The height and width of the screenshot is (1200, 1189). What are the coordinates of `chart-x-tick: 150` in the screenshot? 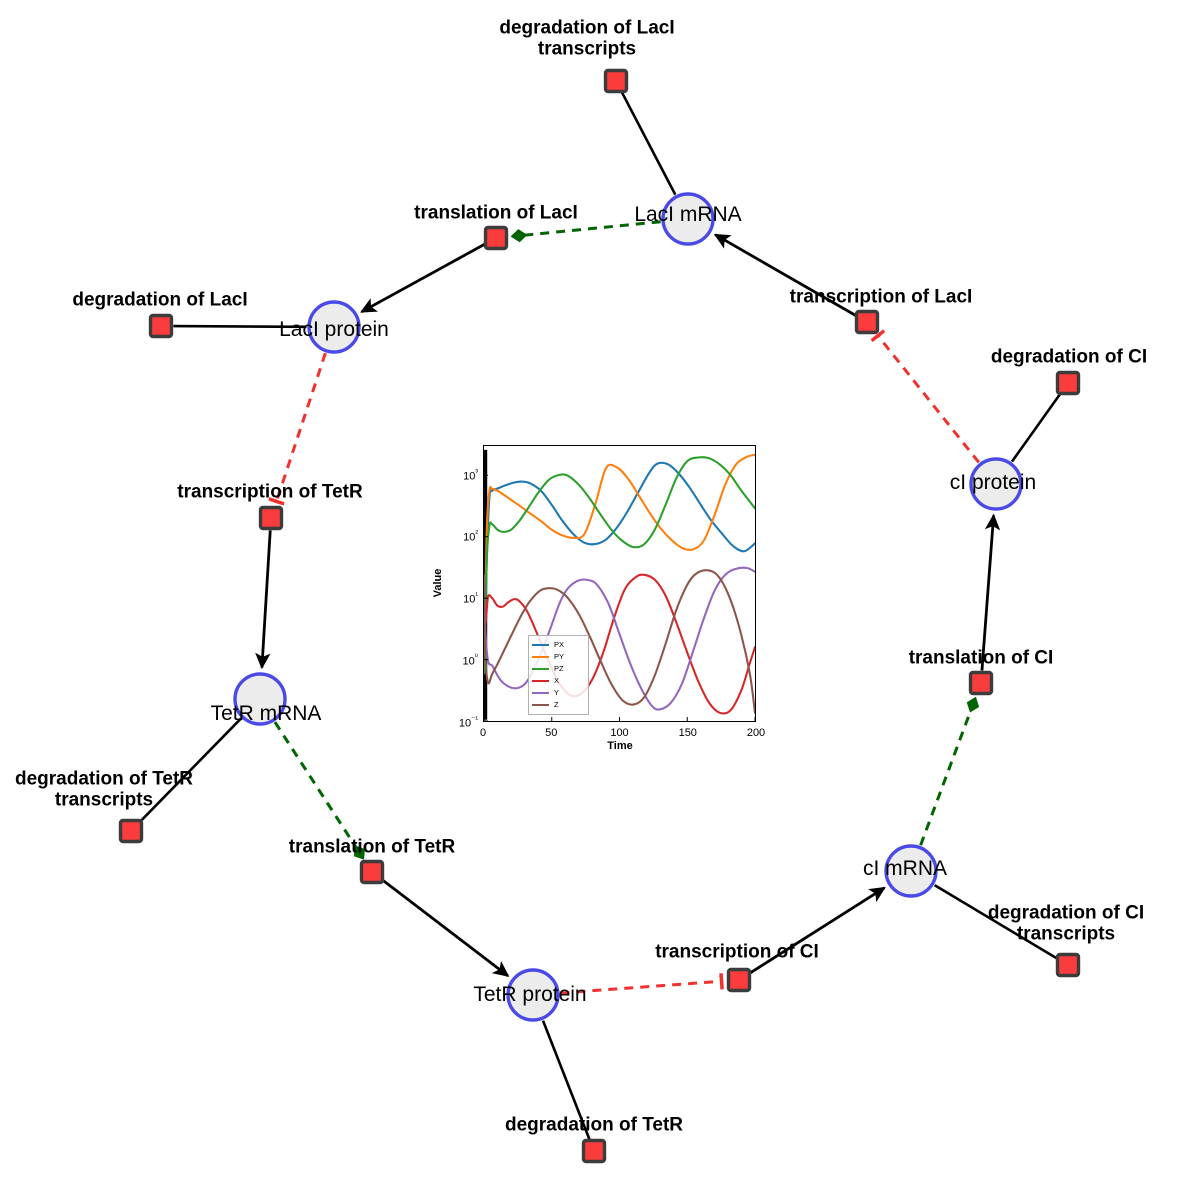 It's located at (687, 733).